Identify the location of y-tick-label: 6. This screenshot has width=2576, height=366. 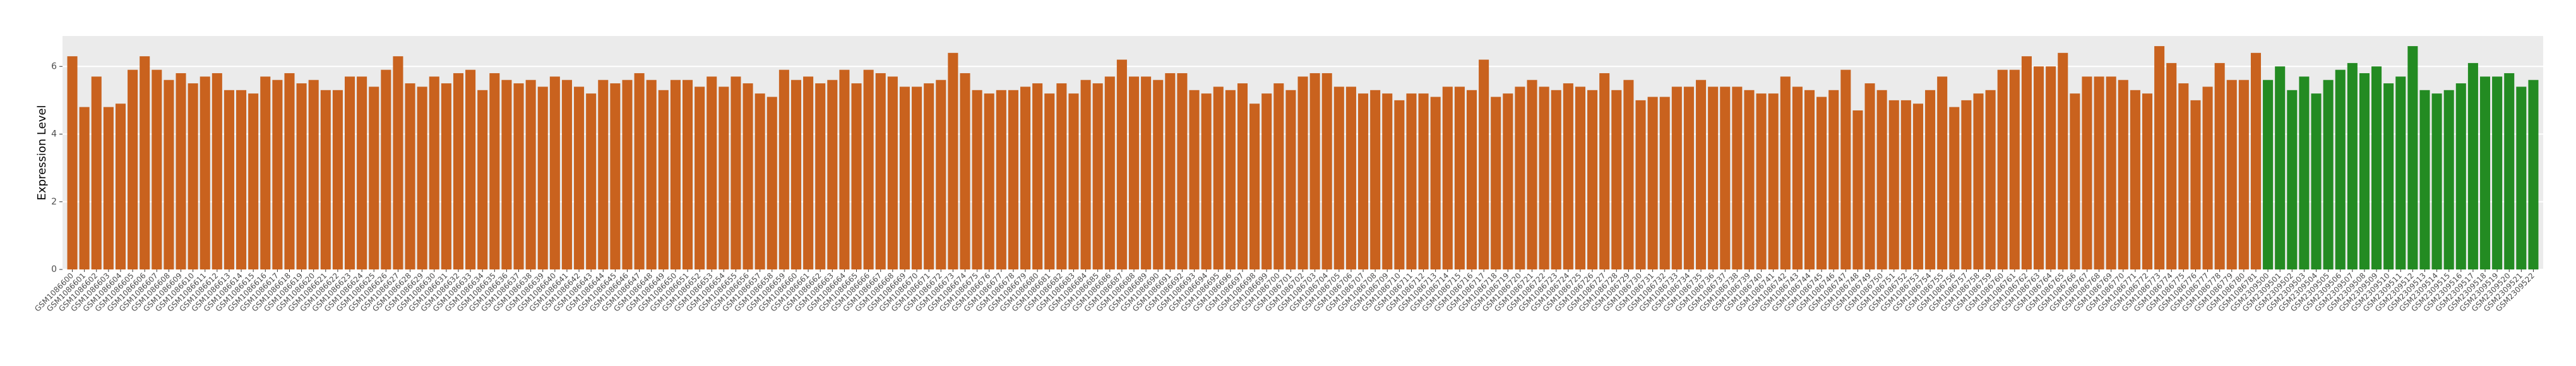
(54, 66).